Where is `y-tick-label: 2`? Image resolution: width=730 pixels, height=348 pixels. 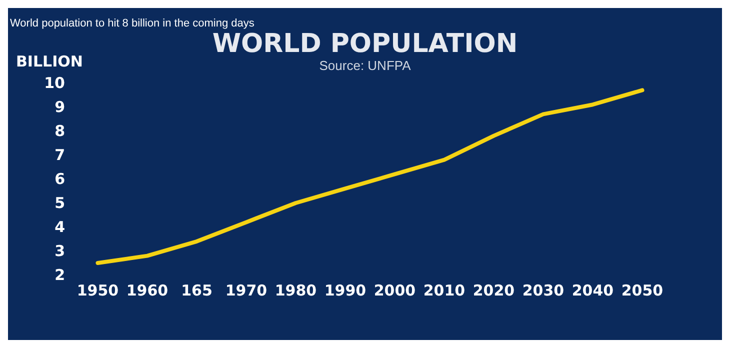 y-tick-label: 2 is located at coordinates (59, 275).